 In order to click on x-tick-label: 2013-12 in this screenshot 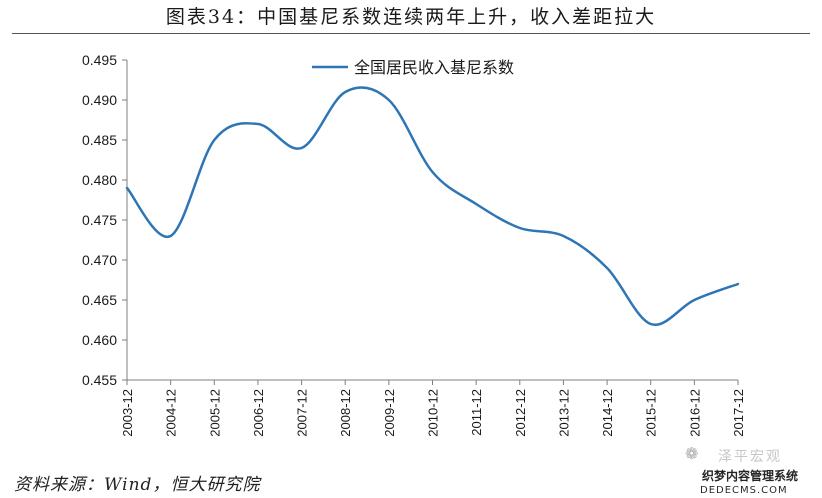, I will do `click(563, 413)`.